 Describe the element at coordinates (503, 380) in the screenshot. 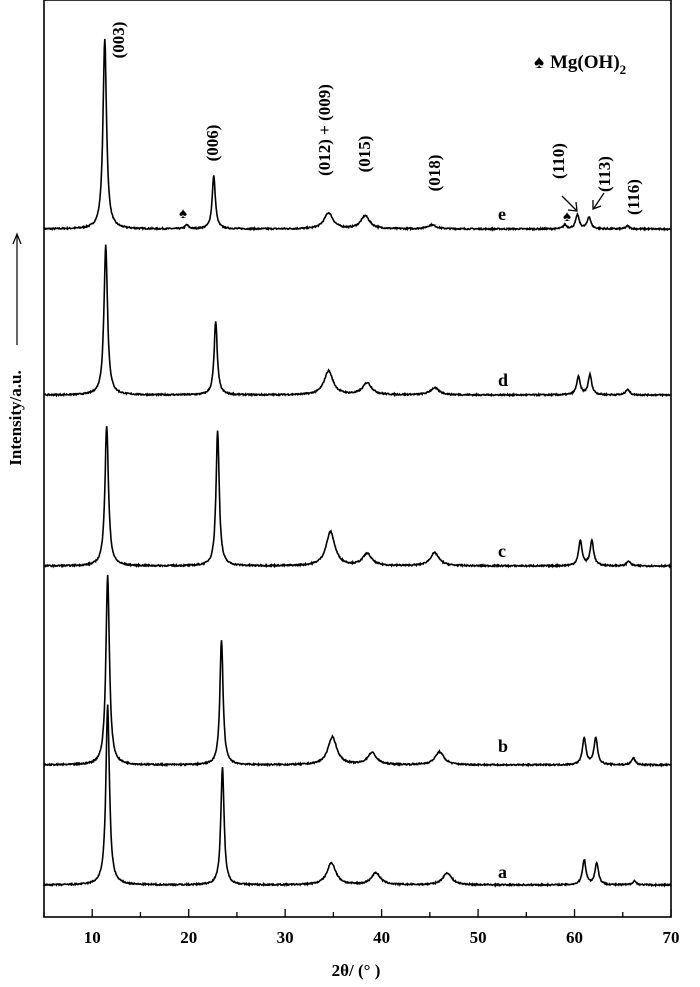

I see `trace-label-d: d` at that location.